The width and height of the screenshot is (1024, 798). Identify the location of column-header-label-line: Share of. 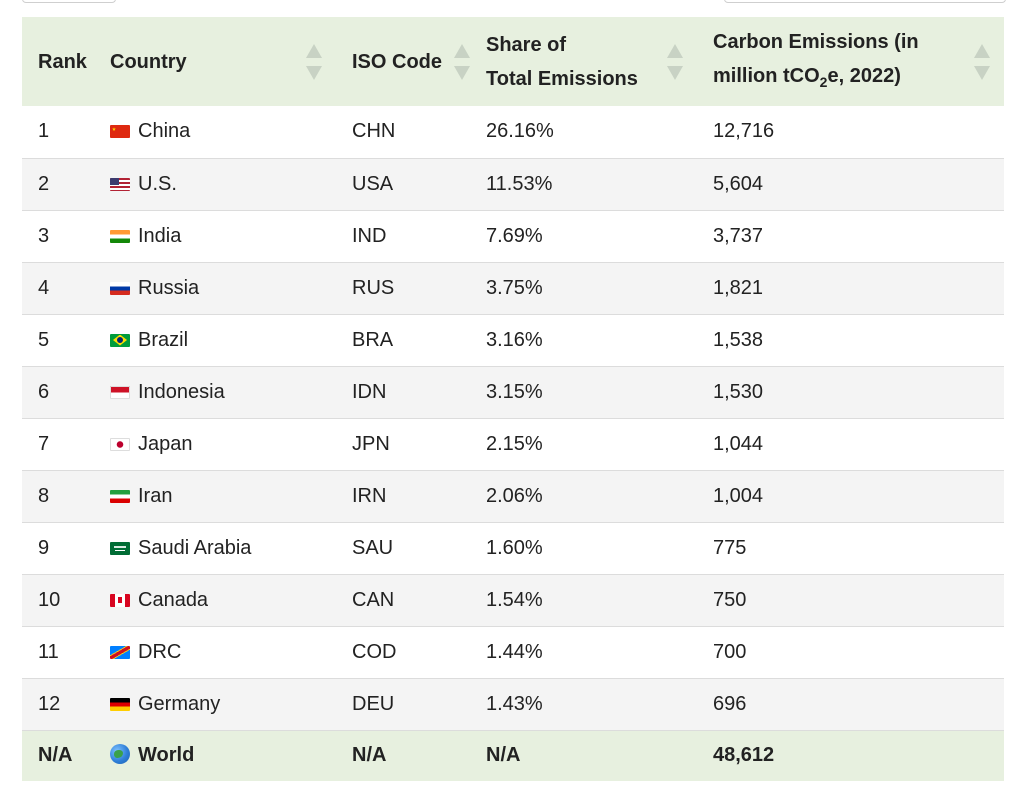
(526, 44).